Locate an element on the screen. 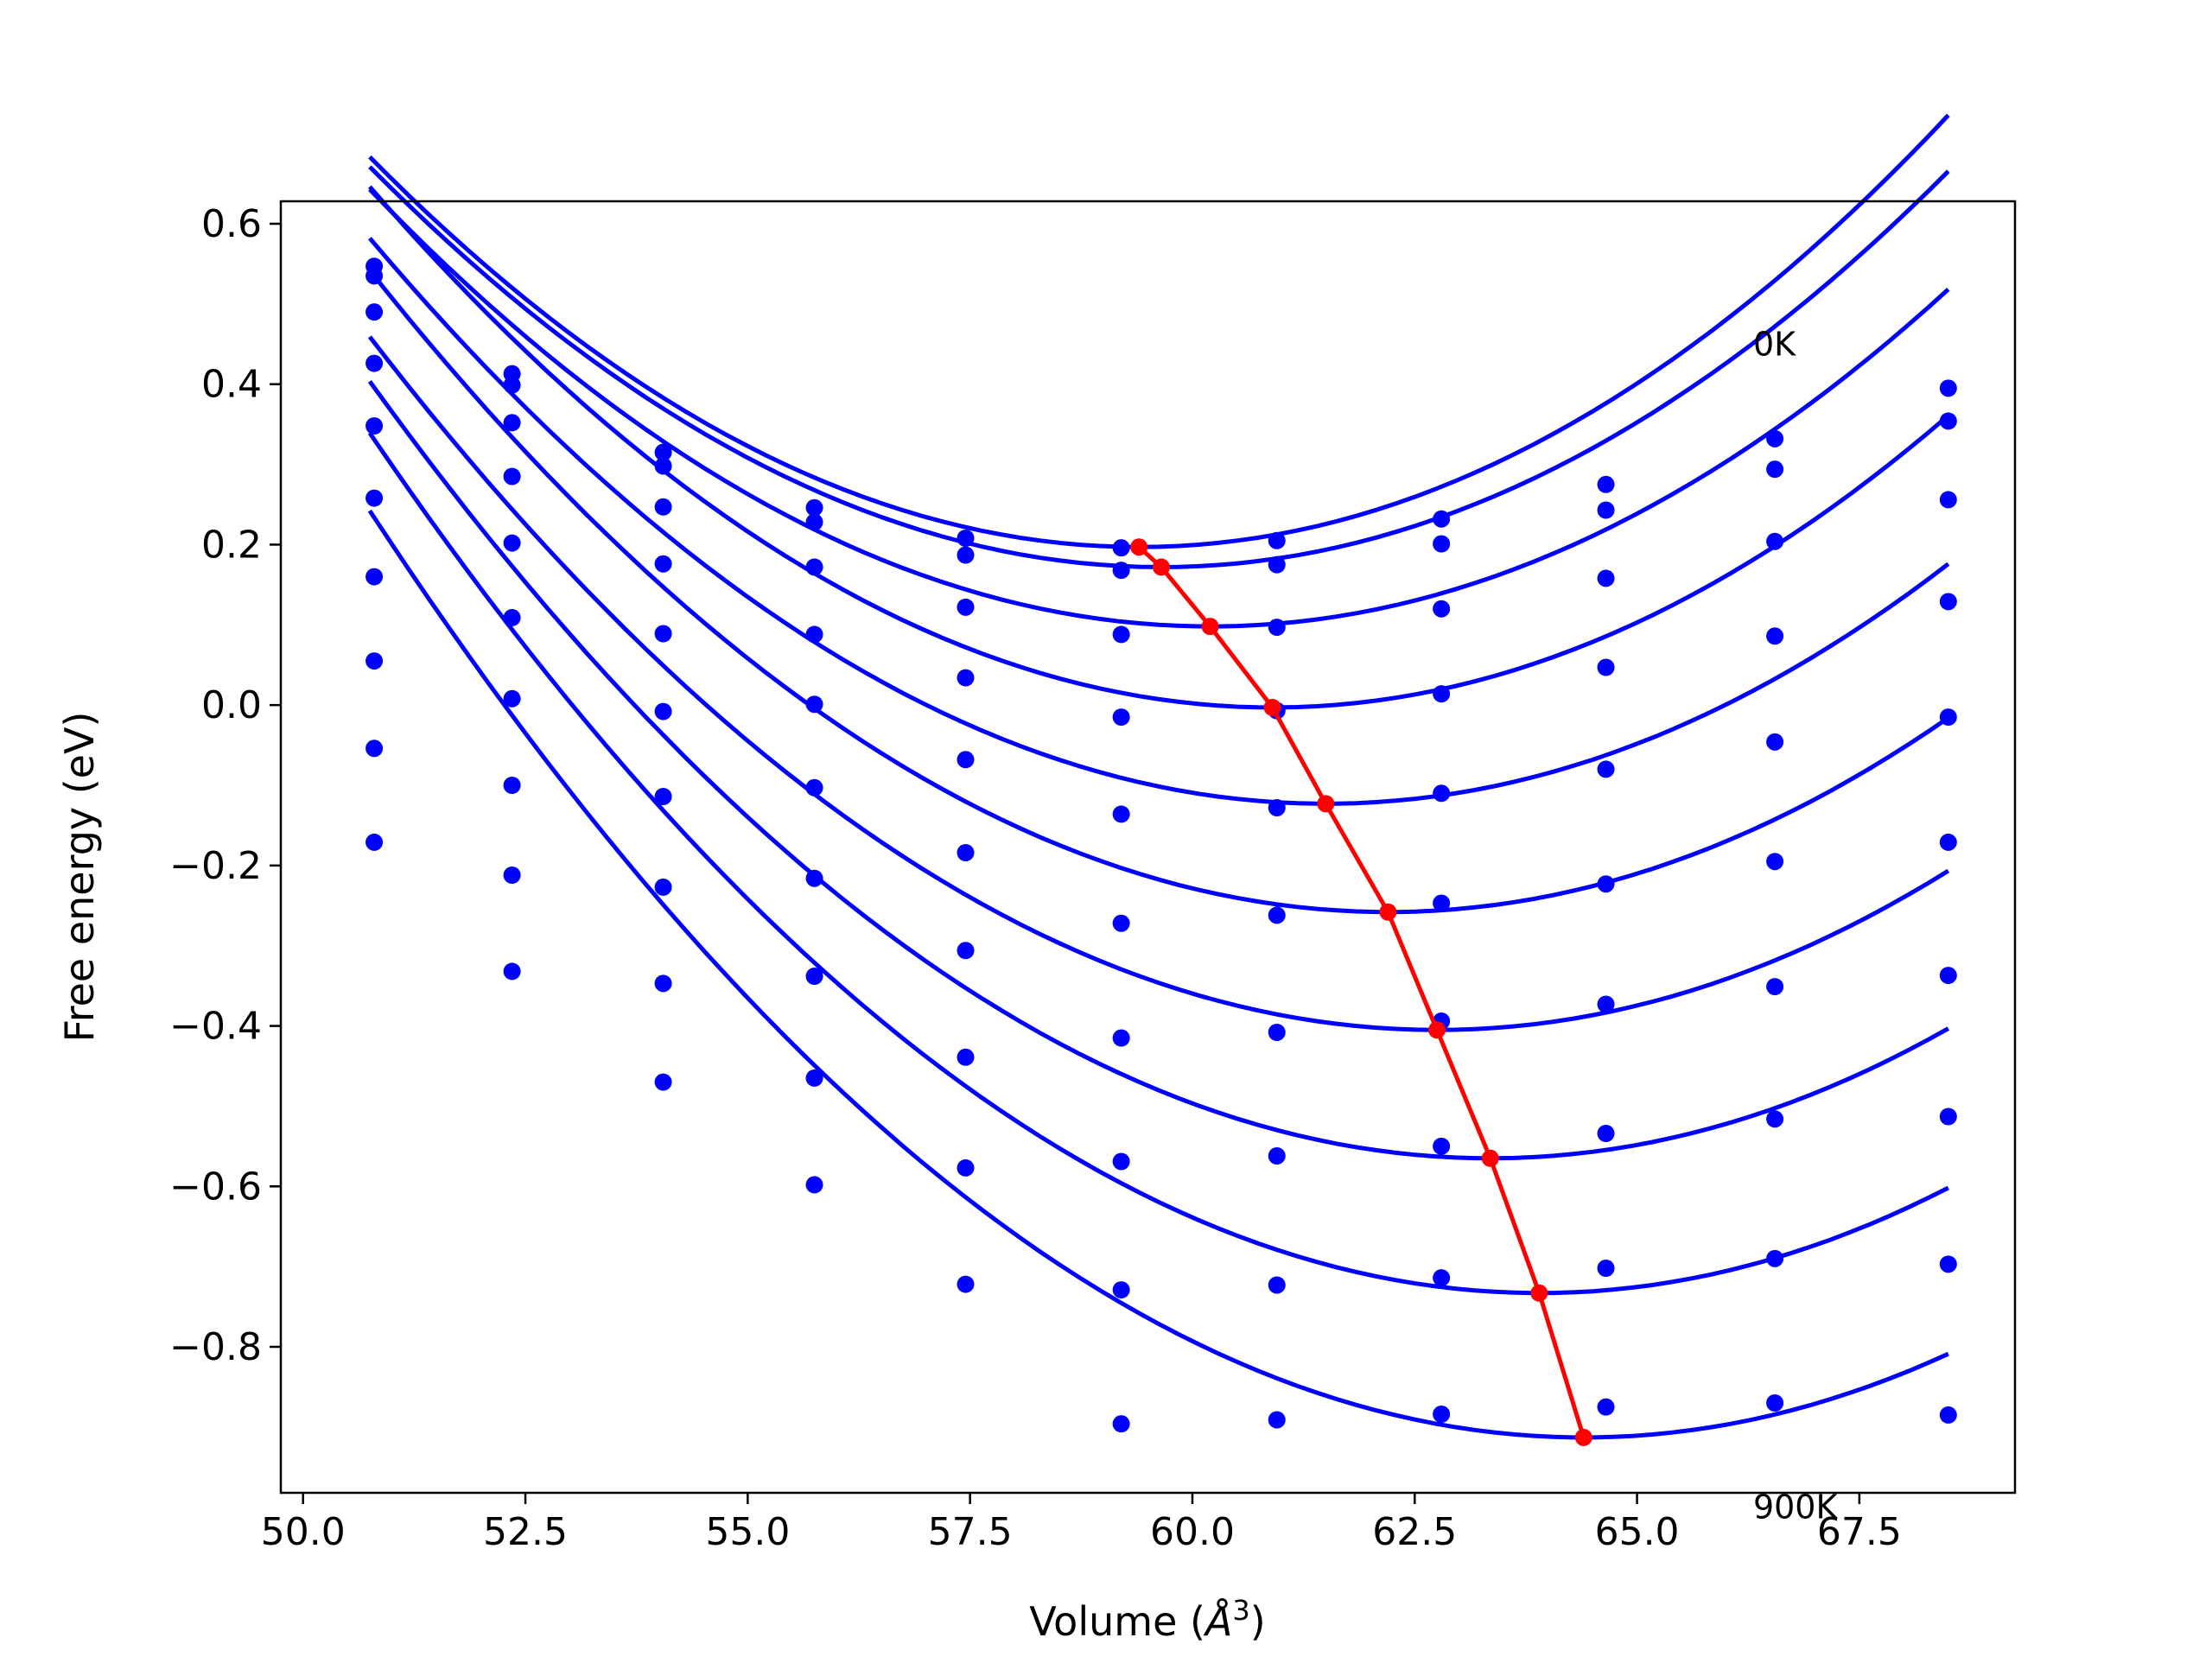  annotation-label: 900K is located at coordinates (1796, 1508).